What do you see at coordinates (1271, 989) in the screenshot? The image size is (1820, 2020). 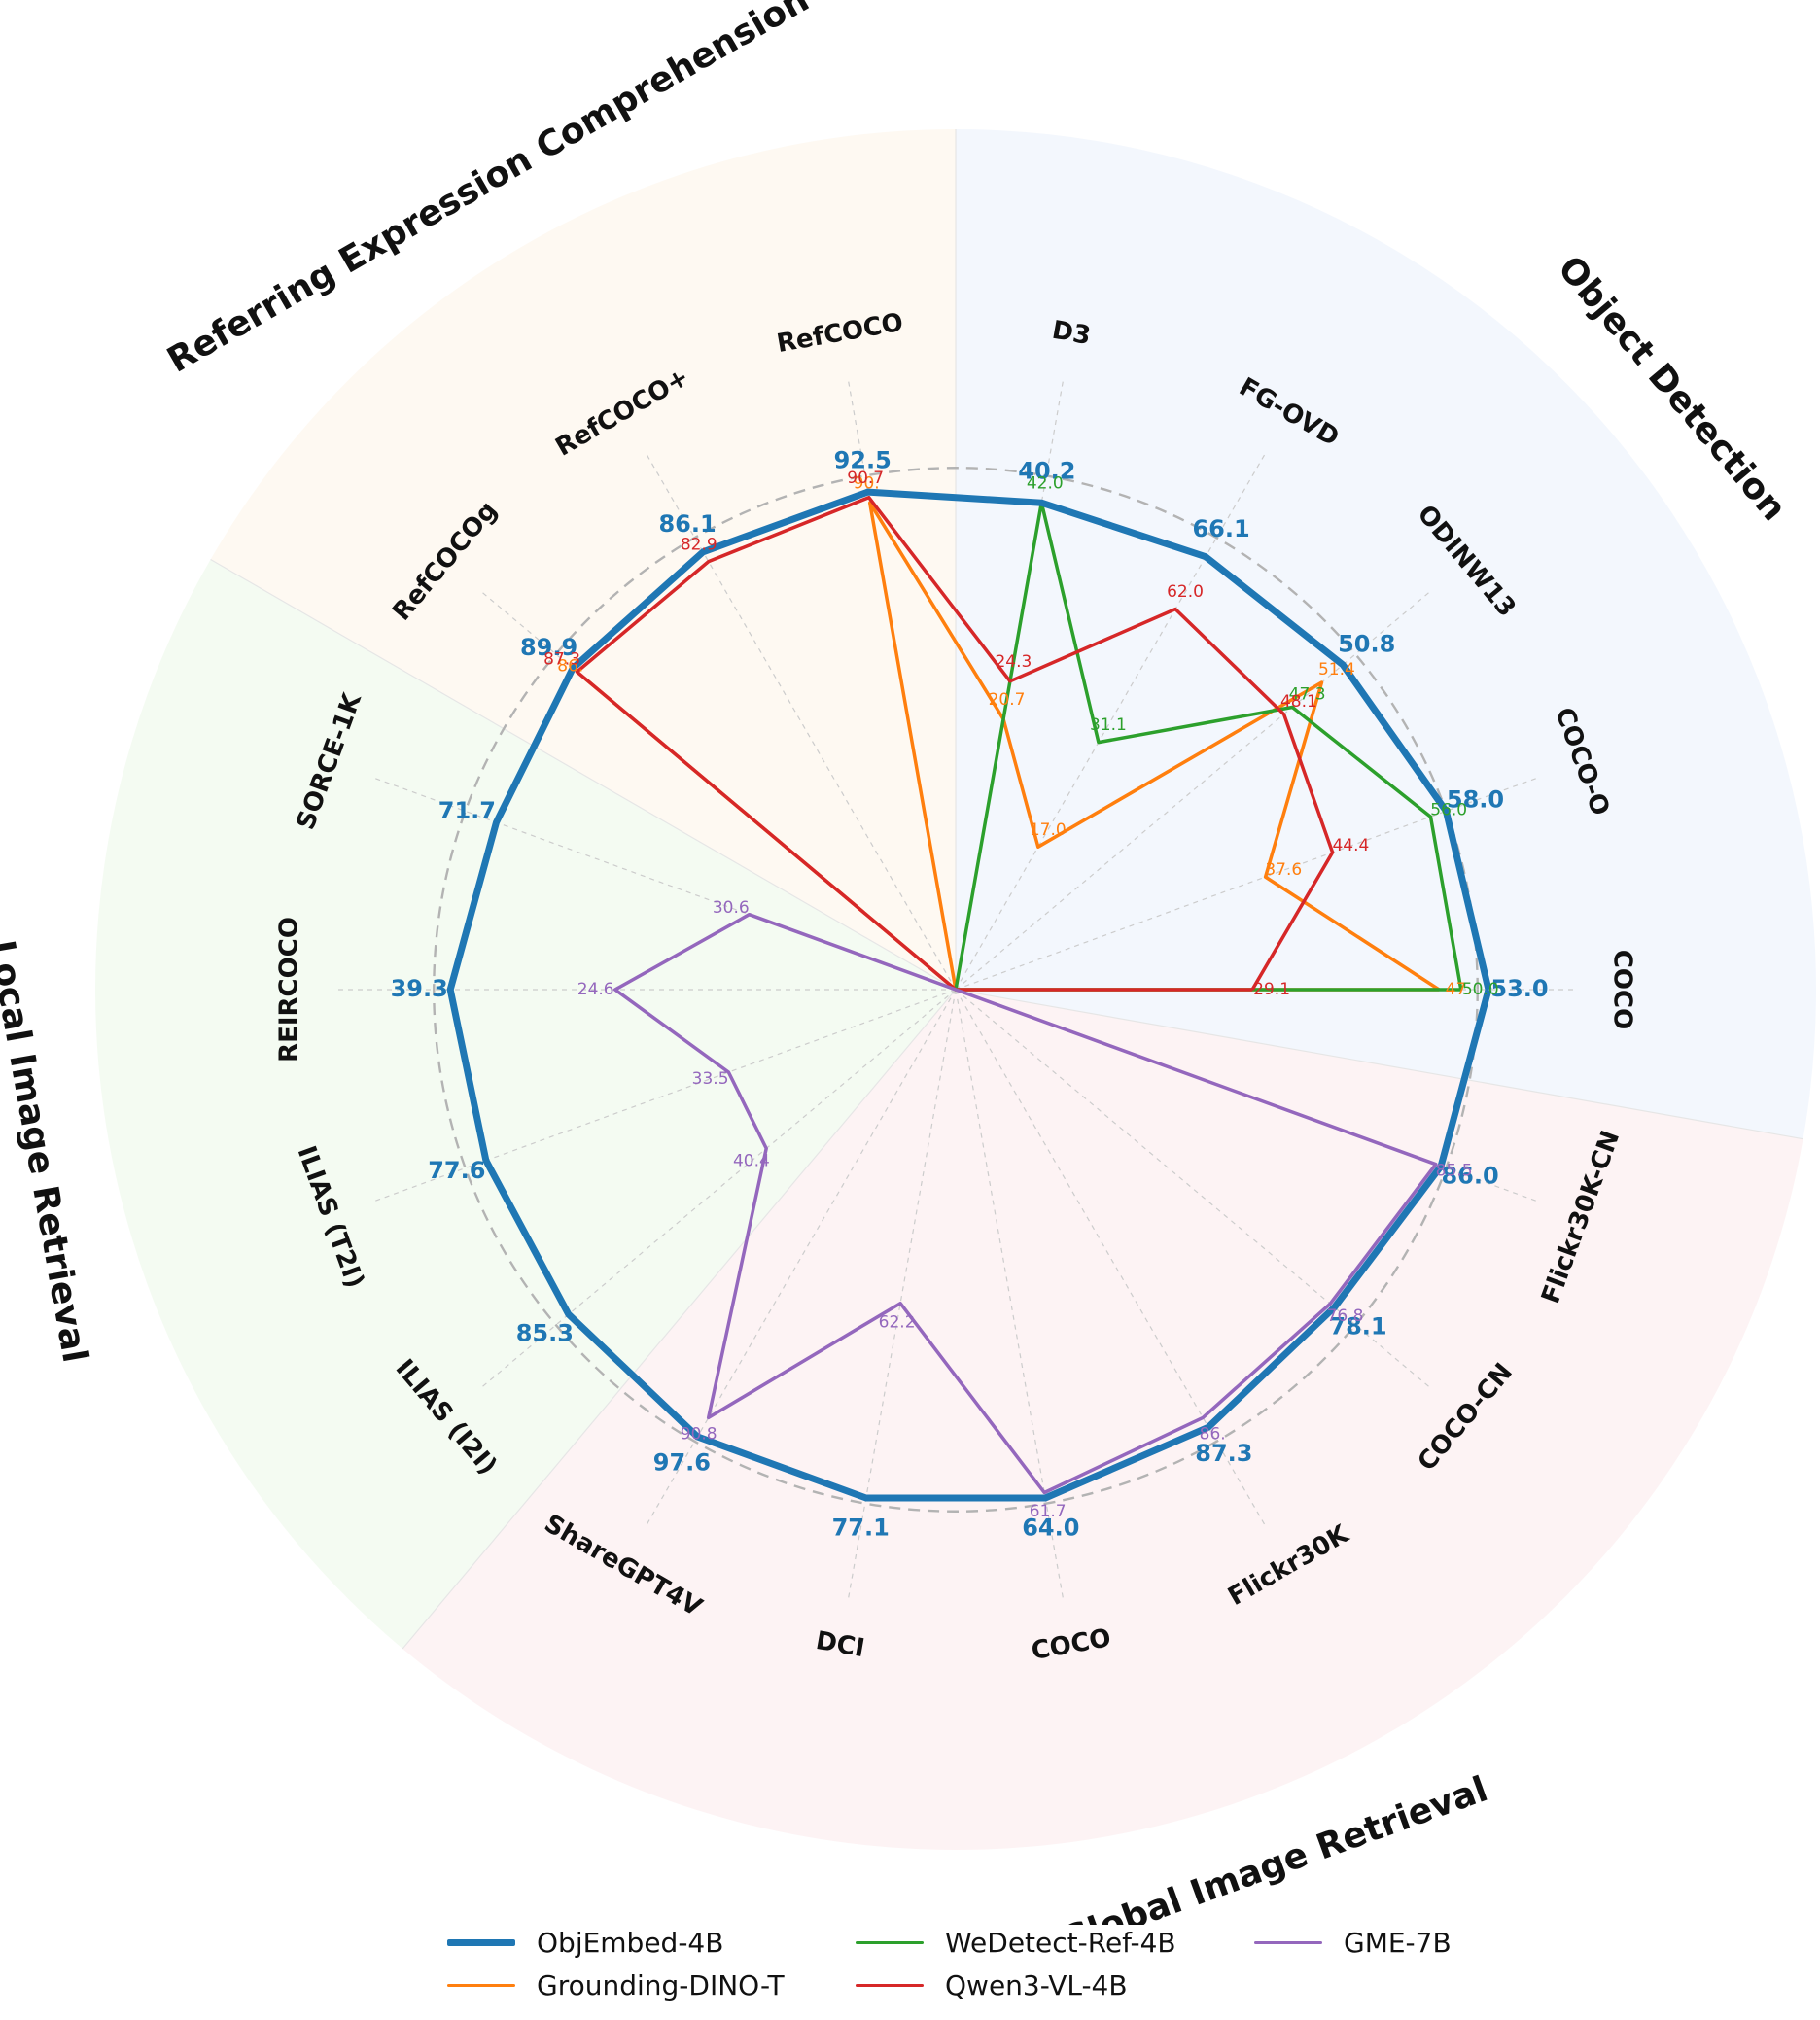 I see `value-label: 29.1` at bounding box center [1271, 989].